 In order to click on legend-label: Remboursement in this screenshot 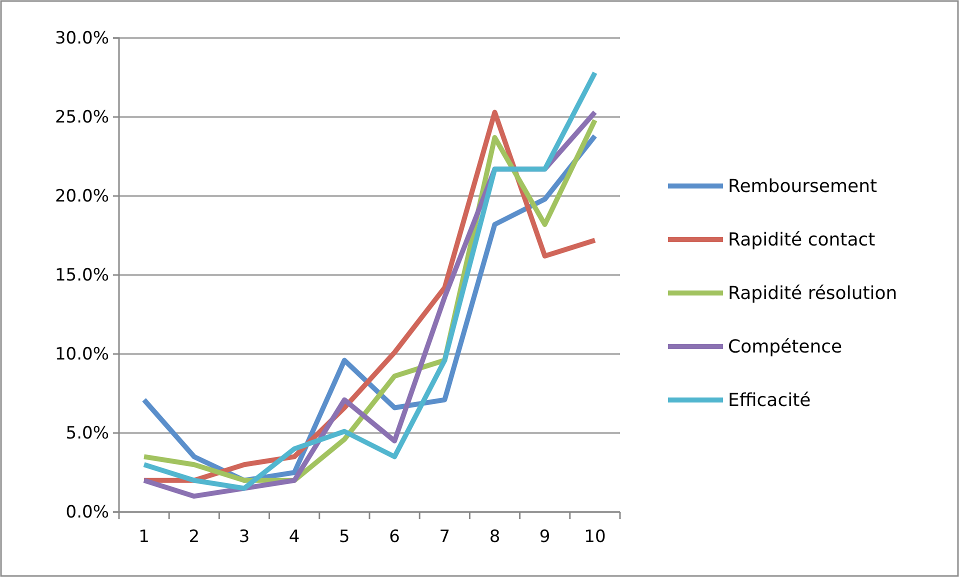, I will do `click(803, 186)`.